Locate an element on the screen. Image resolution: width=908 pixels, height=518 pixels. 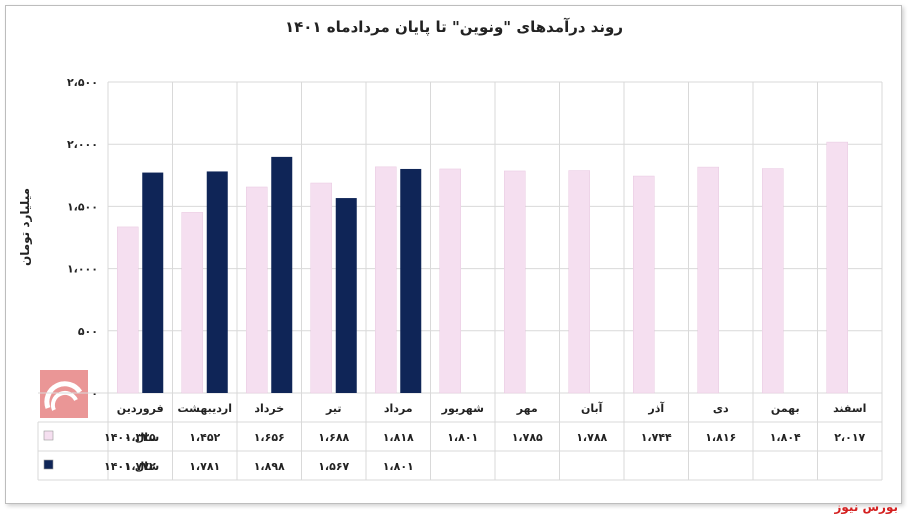
legend-label: سال ۱۴۰۰ is located at coordinates (131, 437).